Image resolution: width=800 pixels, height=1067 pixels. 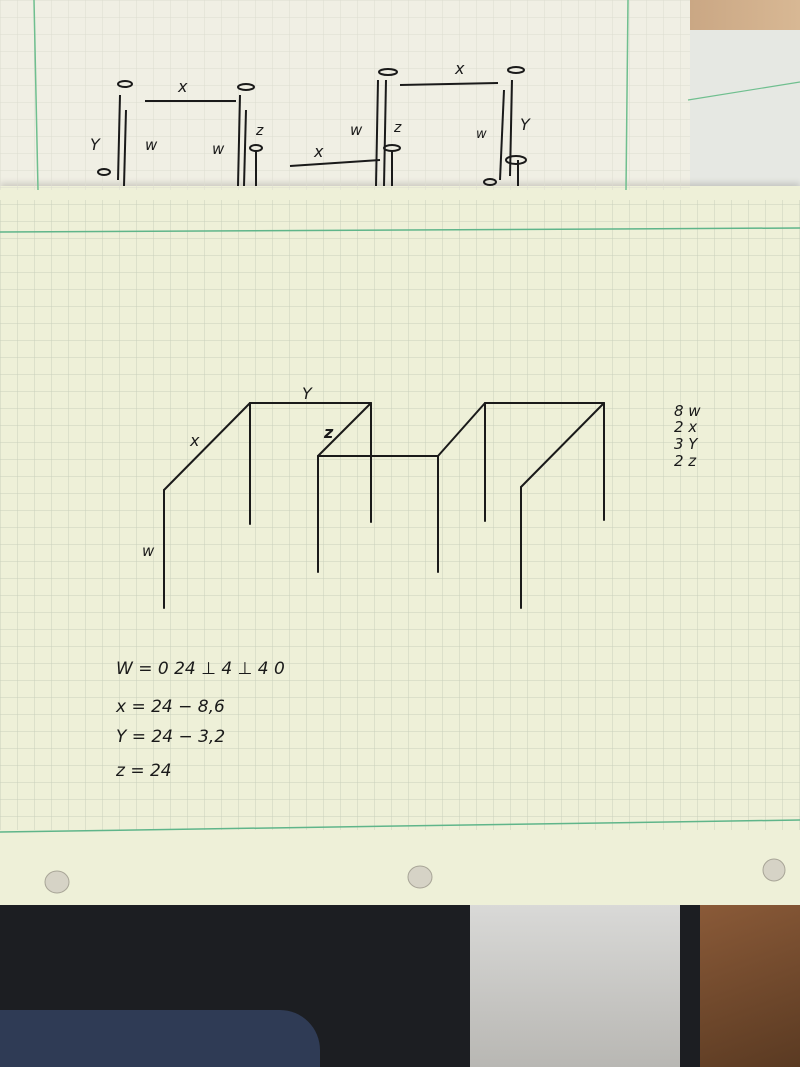 I want to click on side-sheet-line, so click(x=743, y=91).